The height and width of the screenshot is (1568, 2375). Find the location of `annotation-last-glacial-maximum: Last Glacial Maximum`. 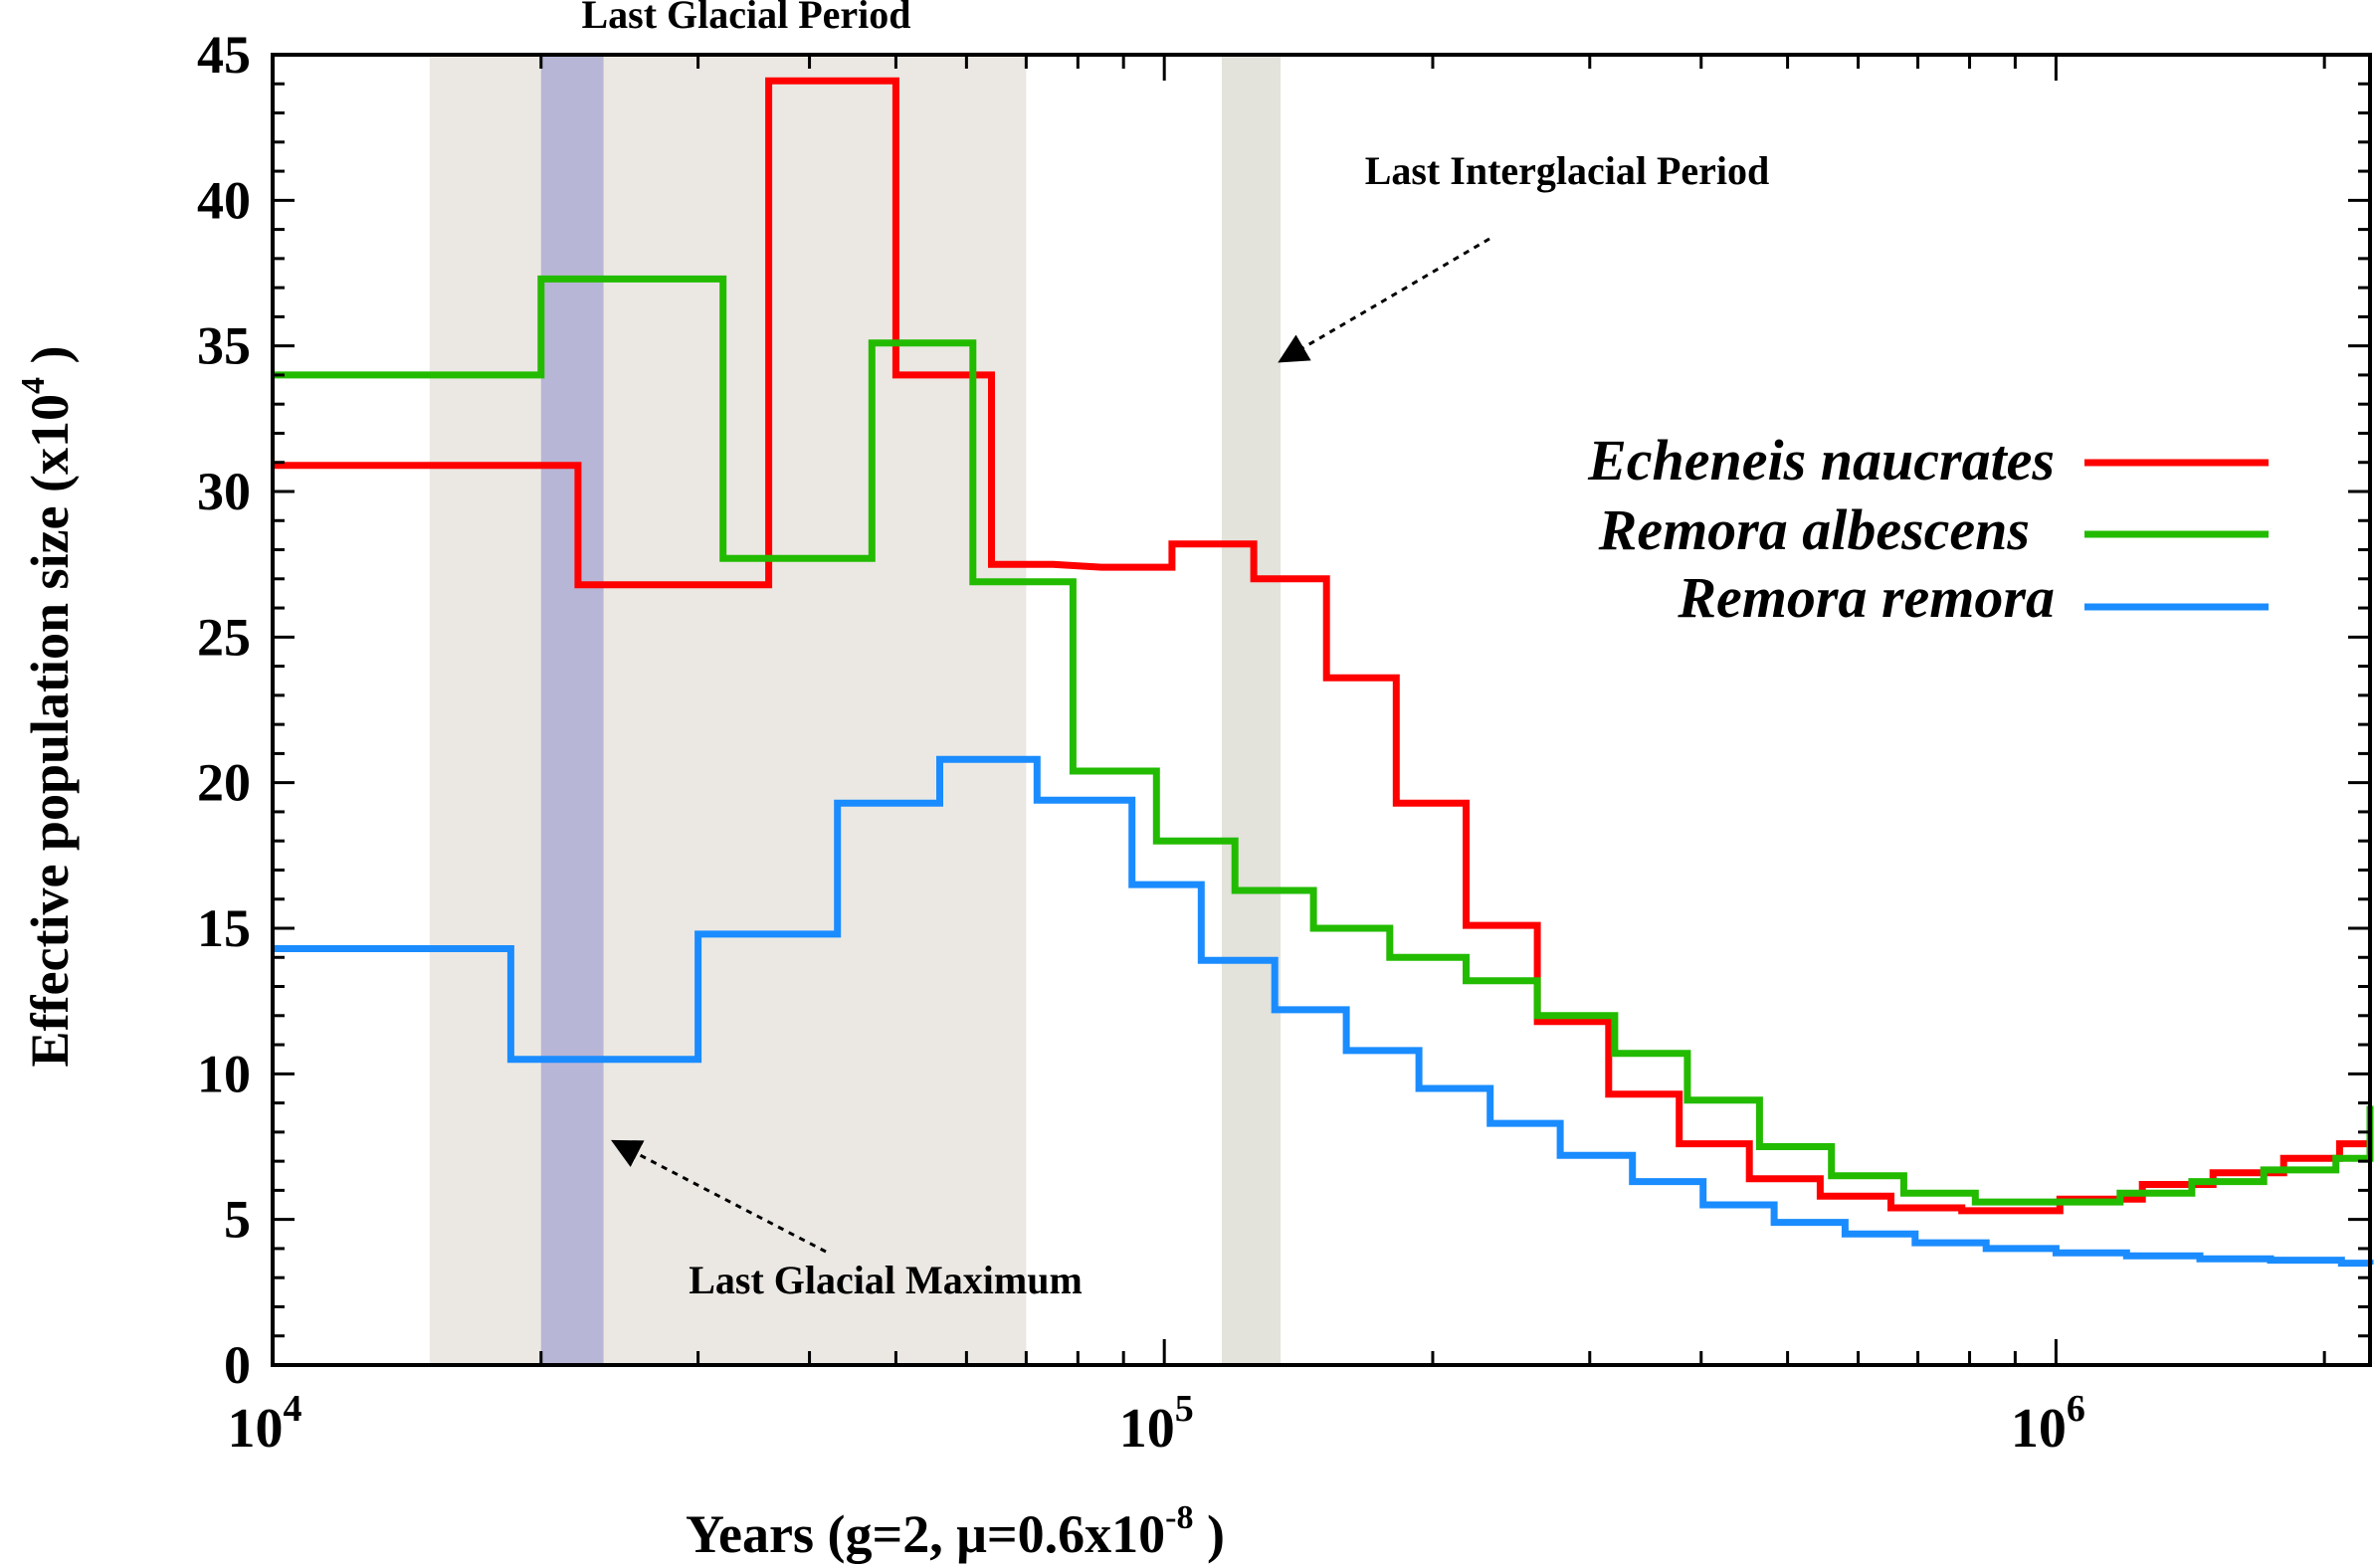

annotation-last-glacial-maximum: Last Glacial Maximum is located at coordinates (886, 1280).